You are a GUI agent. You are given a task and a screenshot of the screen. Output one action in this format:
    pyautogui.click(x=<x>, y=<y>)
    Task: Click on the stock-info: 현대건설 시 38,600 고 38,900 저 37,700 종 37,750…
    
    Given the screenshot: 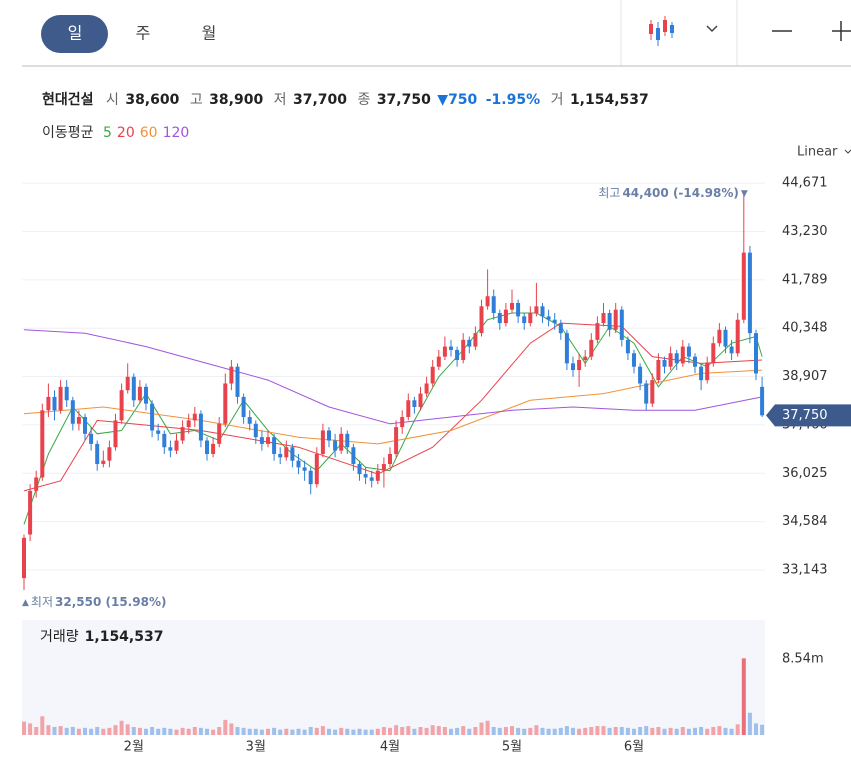 What is the action you would take?
    pyautogui.click(x=345, y=99)
    